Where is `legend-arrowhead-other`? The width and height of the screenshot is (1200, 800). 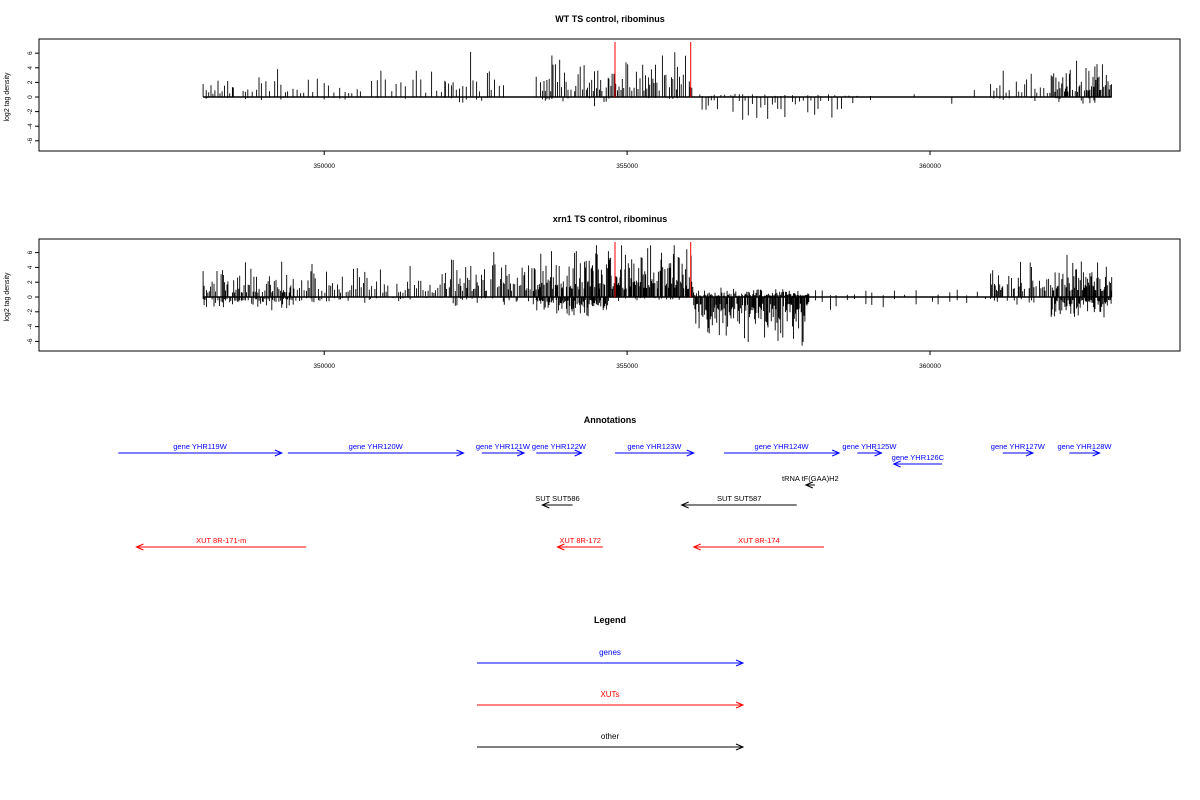
legend-arrowhead-other is located at coordinates (740, 747).